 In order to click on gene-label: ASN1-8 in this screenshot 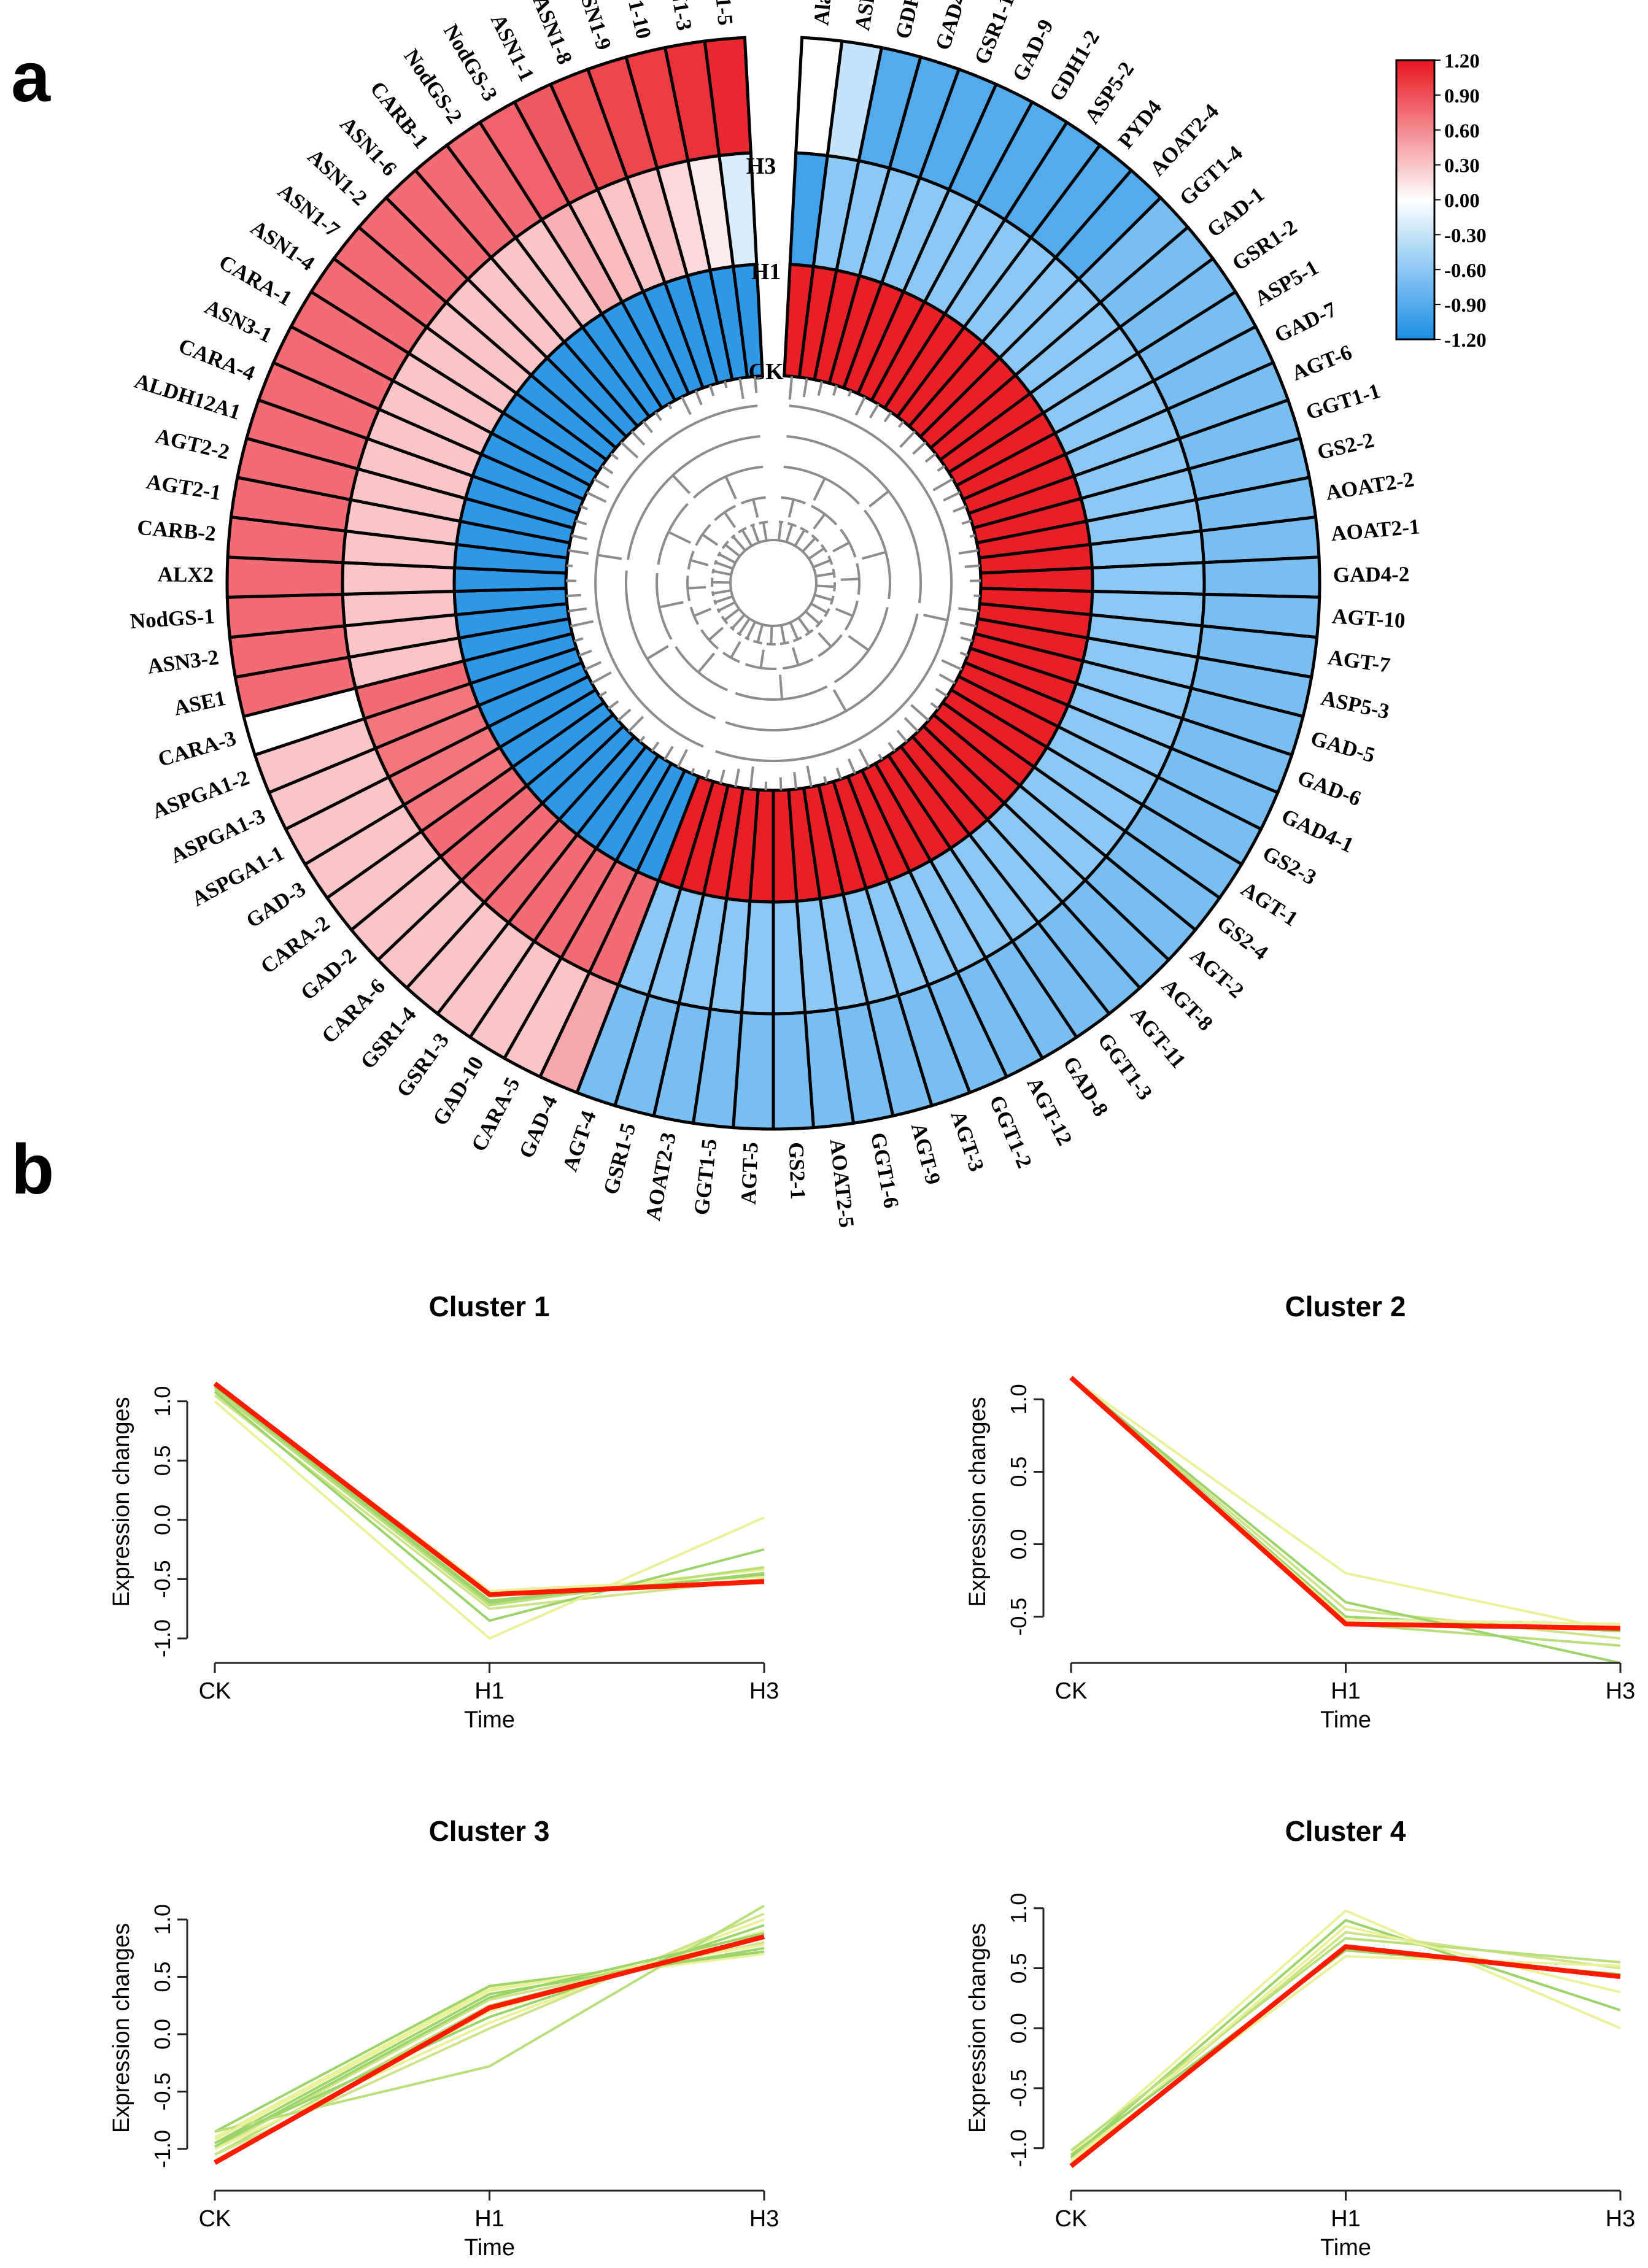, I will do `click(552, 34)`.